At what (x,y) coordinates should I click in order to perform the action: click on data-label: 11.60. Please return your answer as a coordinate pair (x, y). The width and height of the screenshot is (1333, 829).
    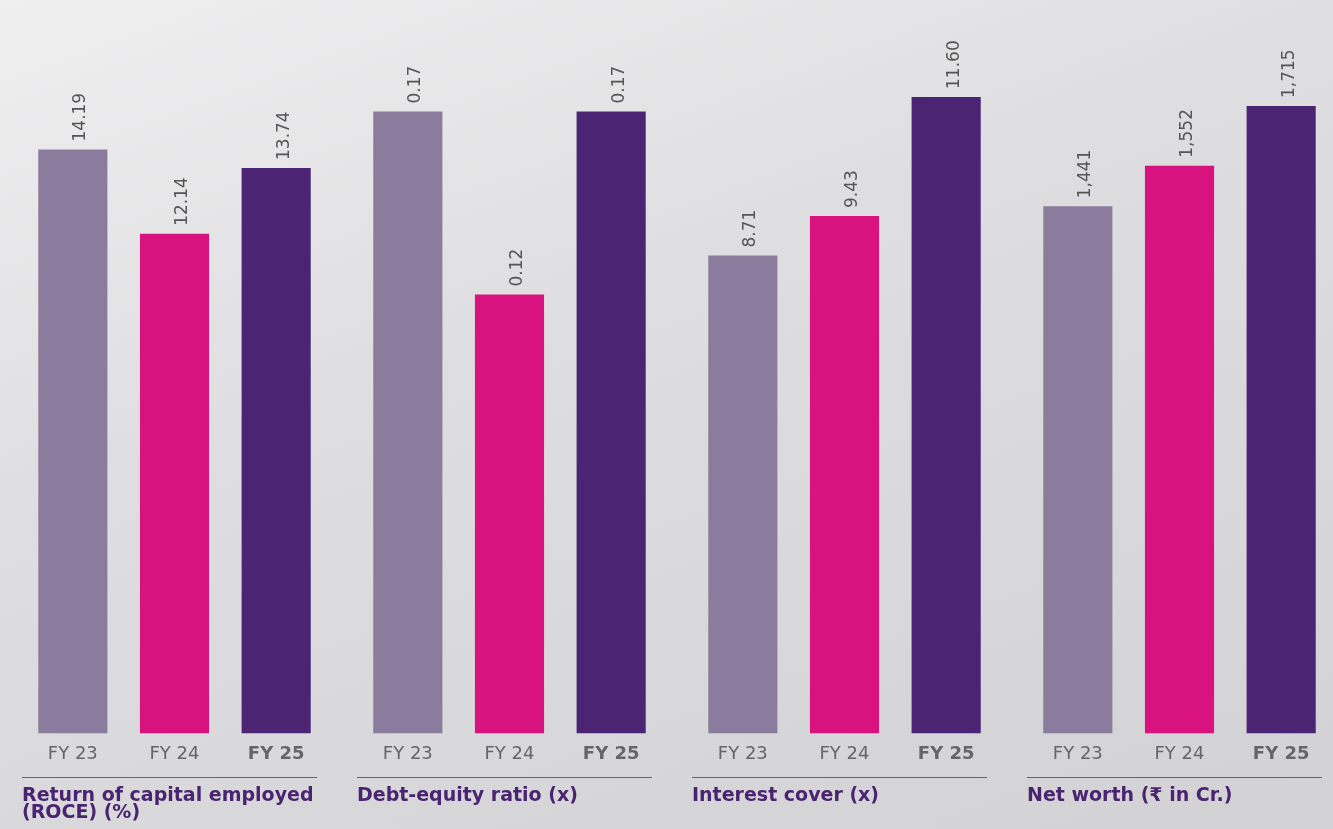
    Looking at the image, I should click on (952, 64).